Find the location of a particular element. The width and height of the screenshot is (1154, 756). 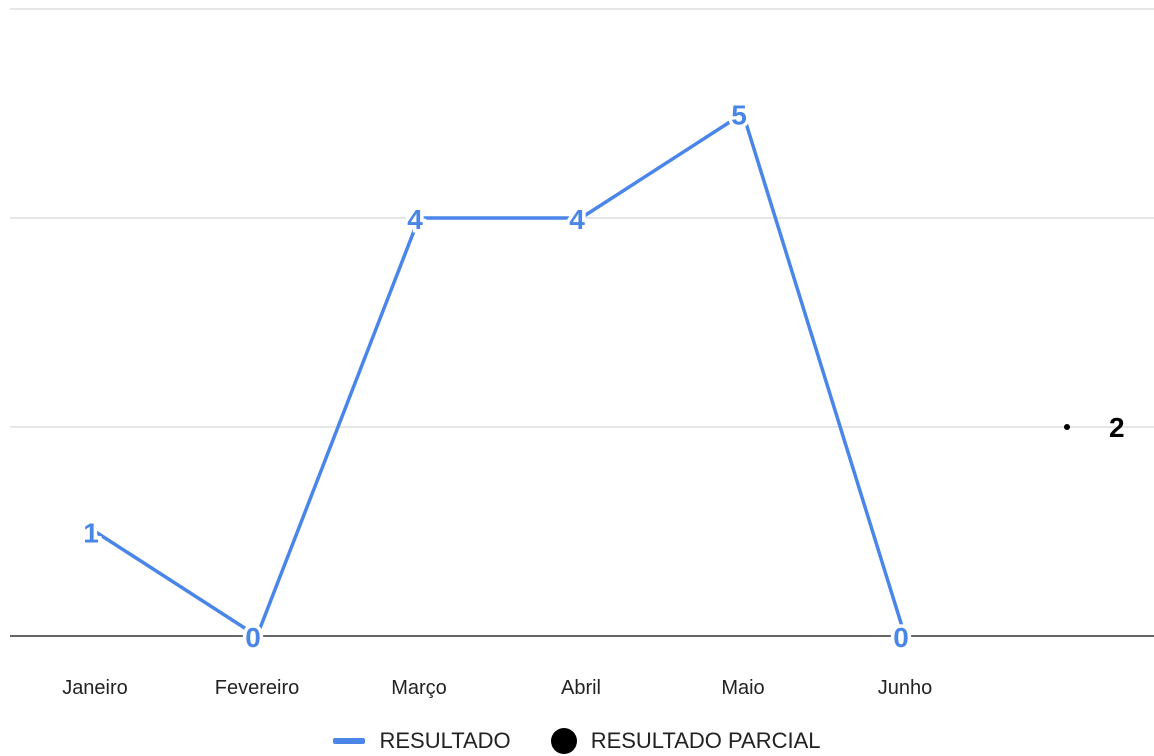

data-label: 5 is located at coordinates (739, 115).